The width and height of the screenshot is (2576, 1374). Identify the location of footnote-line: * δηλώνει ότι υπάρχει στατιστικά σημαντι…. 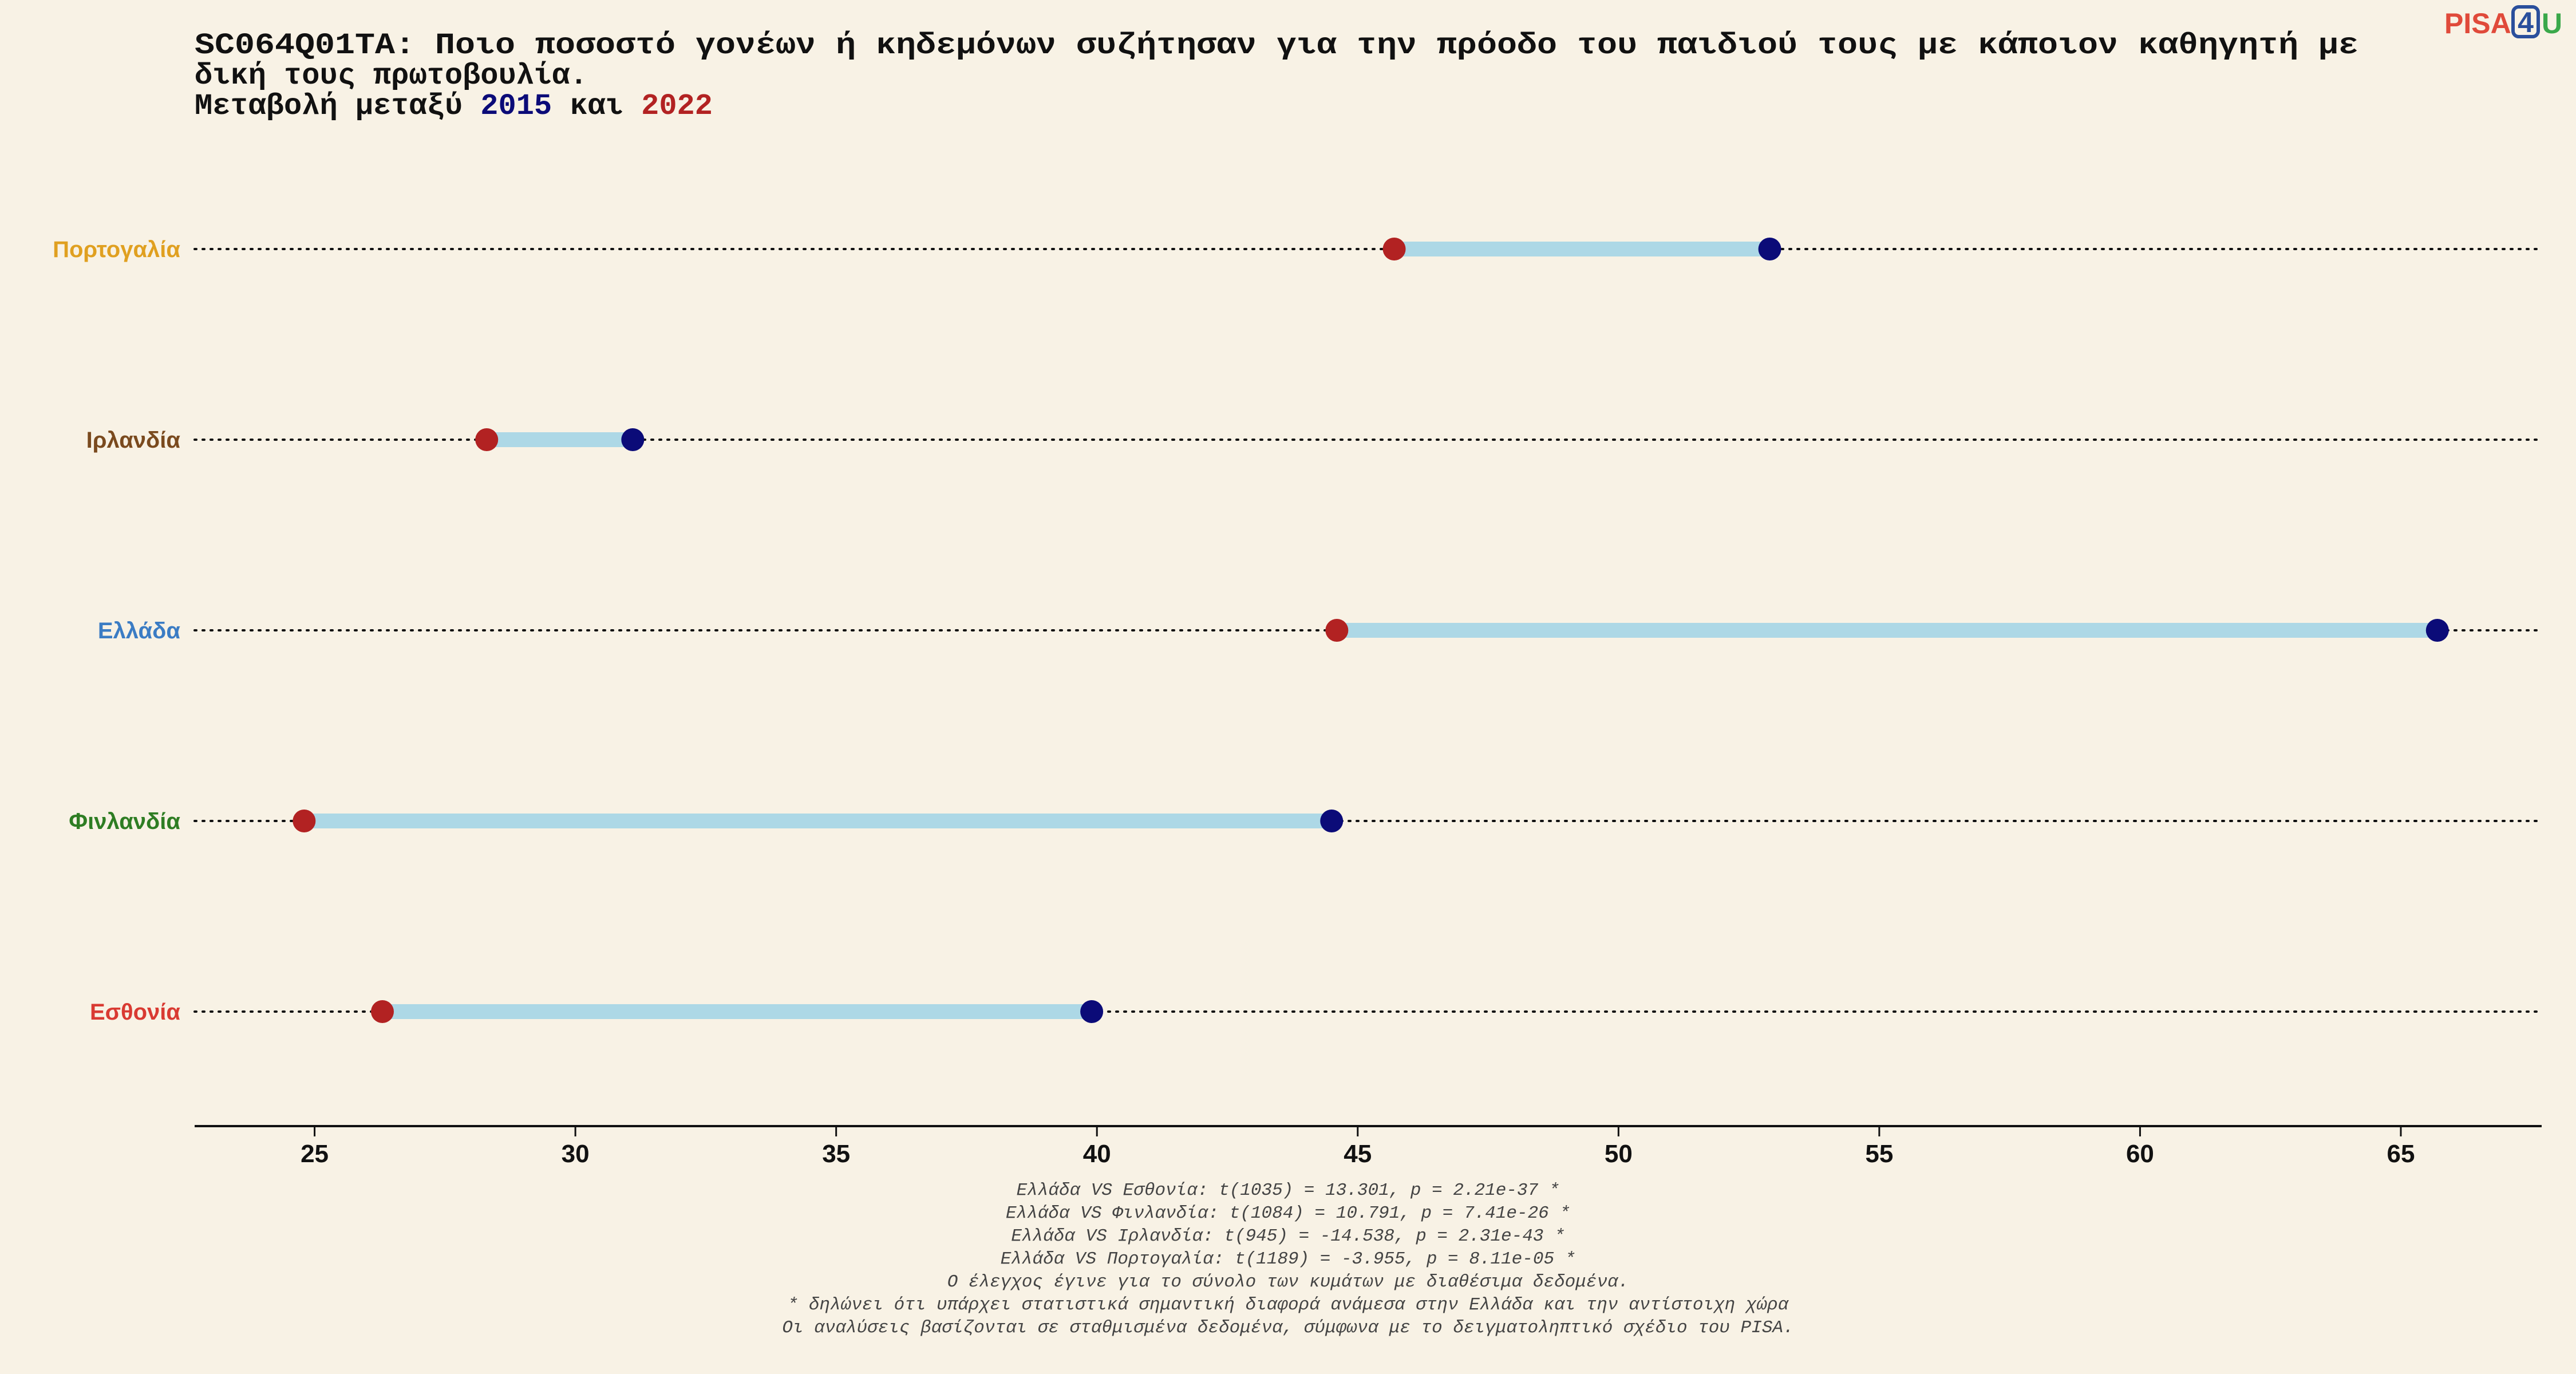
(1288, 1305).